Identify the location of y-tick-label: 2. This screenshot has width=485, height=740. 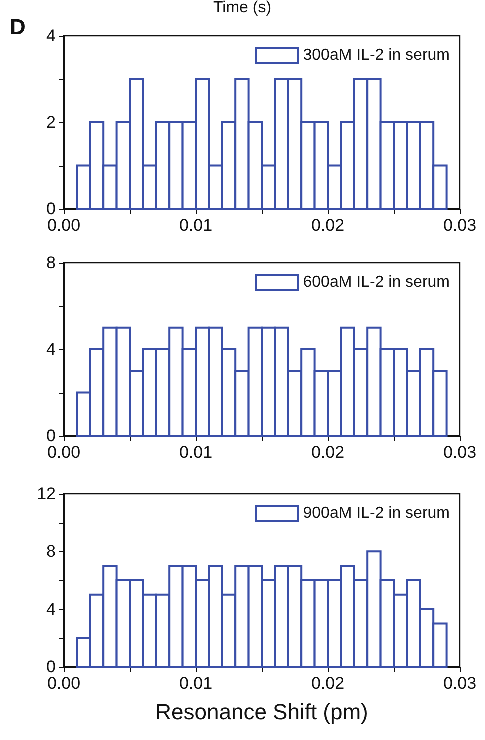
(51, 122).